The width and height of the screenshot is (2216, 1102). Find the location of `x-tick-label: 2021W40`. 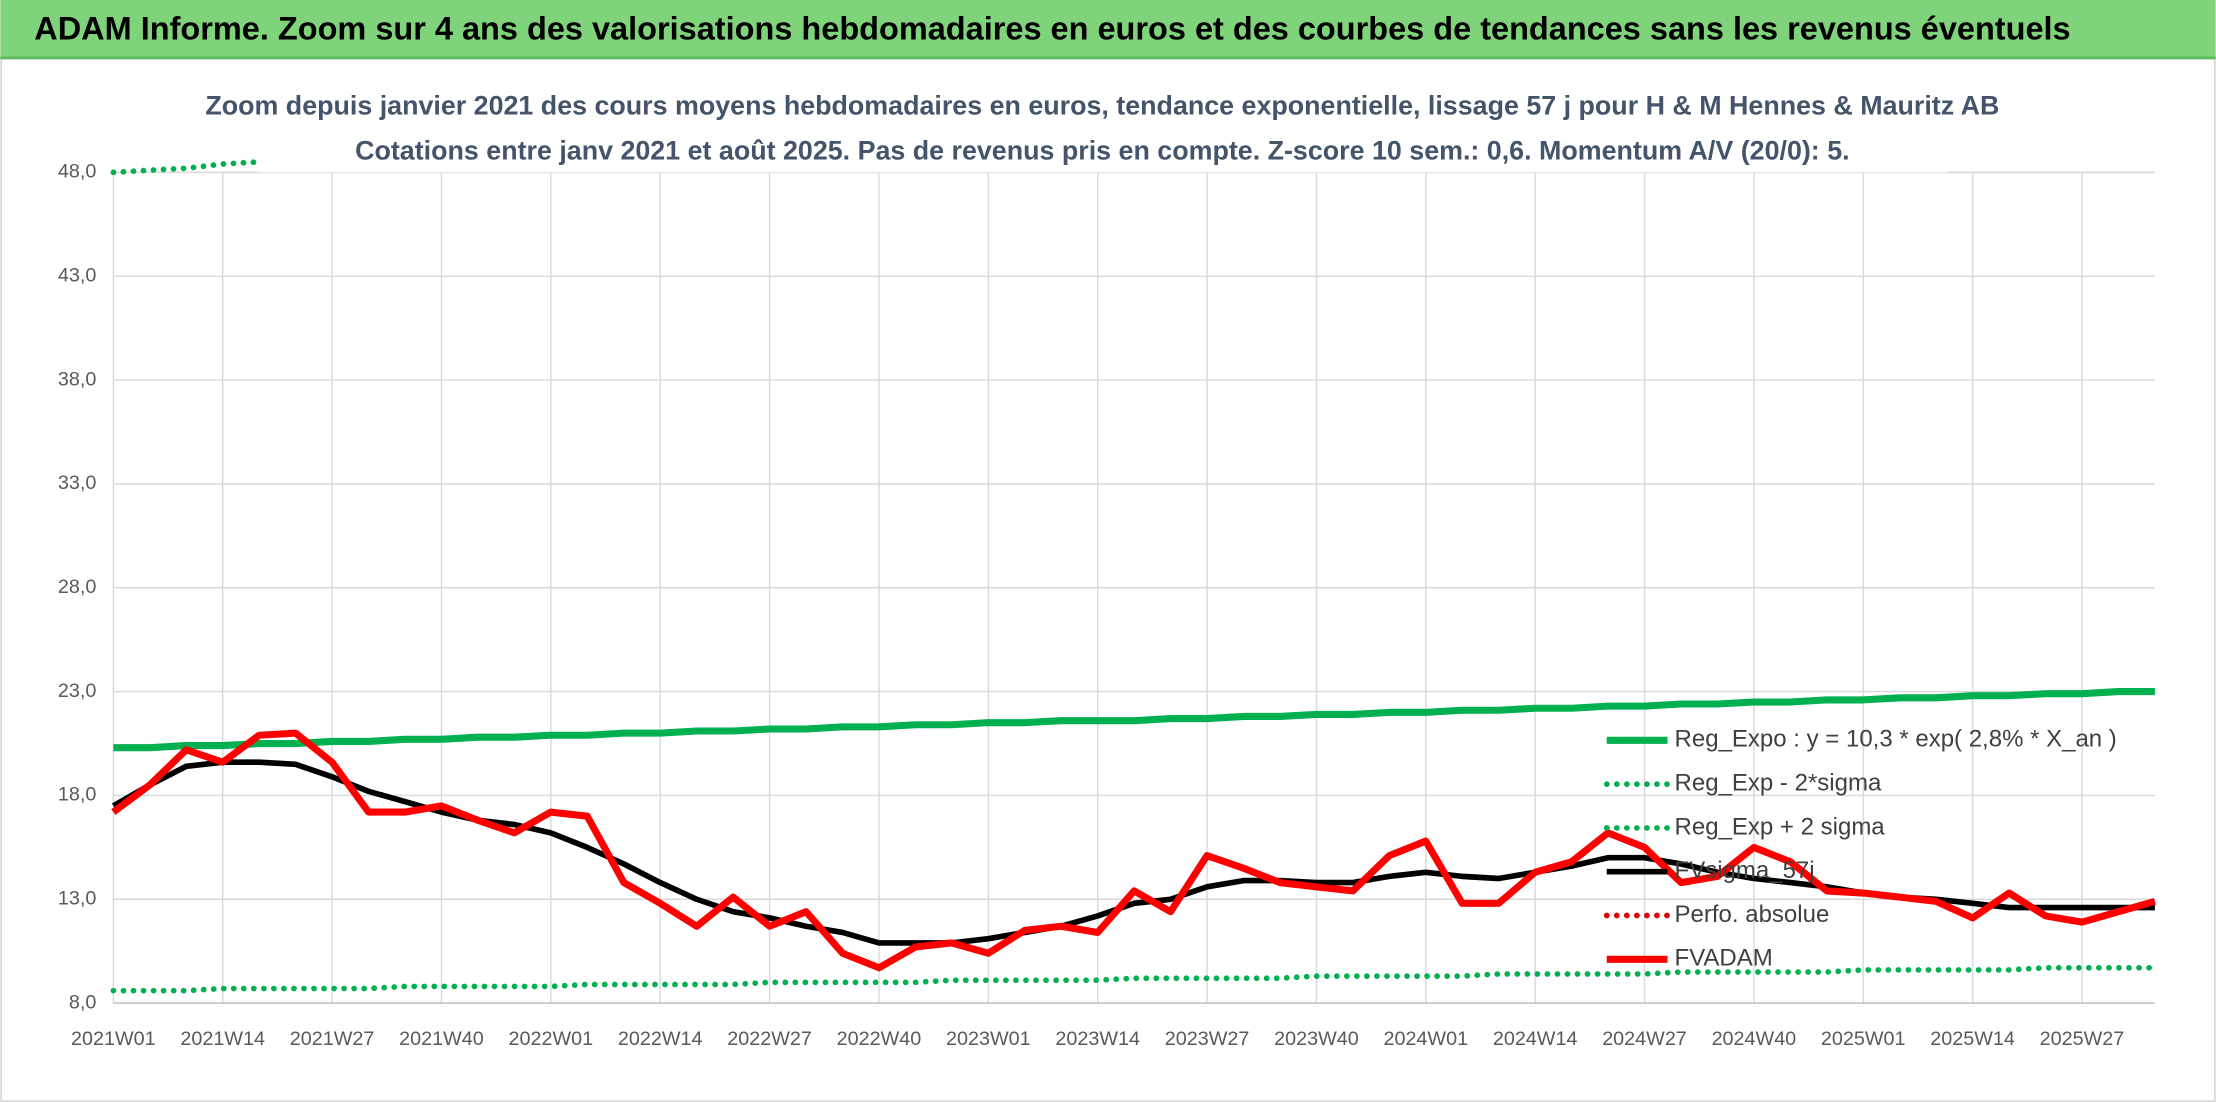

x-tick-label: 2021W40 is located at coordinates (441, 1039).